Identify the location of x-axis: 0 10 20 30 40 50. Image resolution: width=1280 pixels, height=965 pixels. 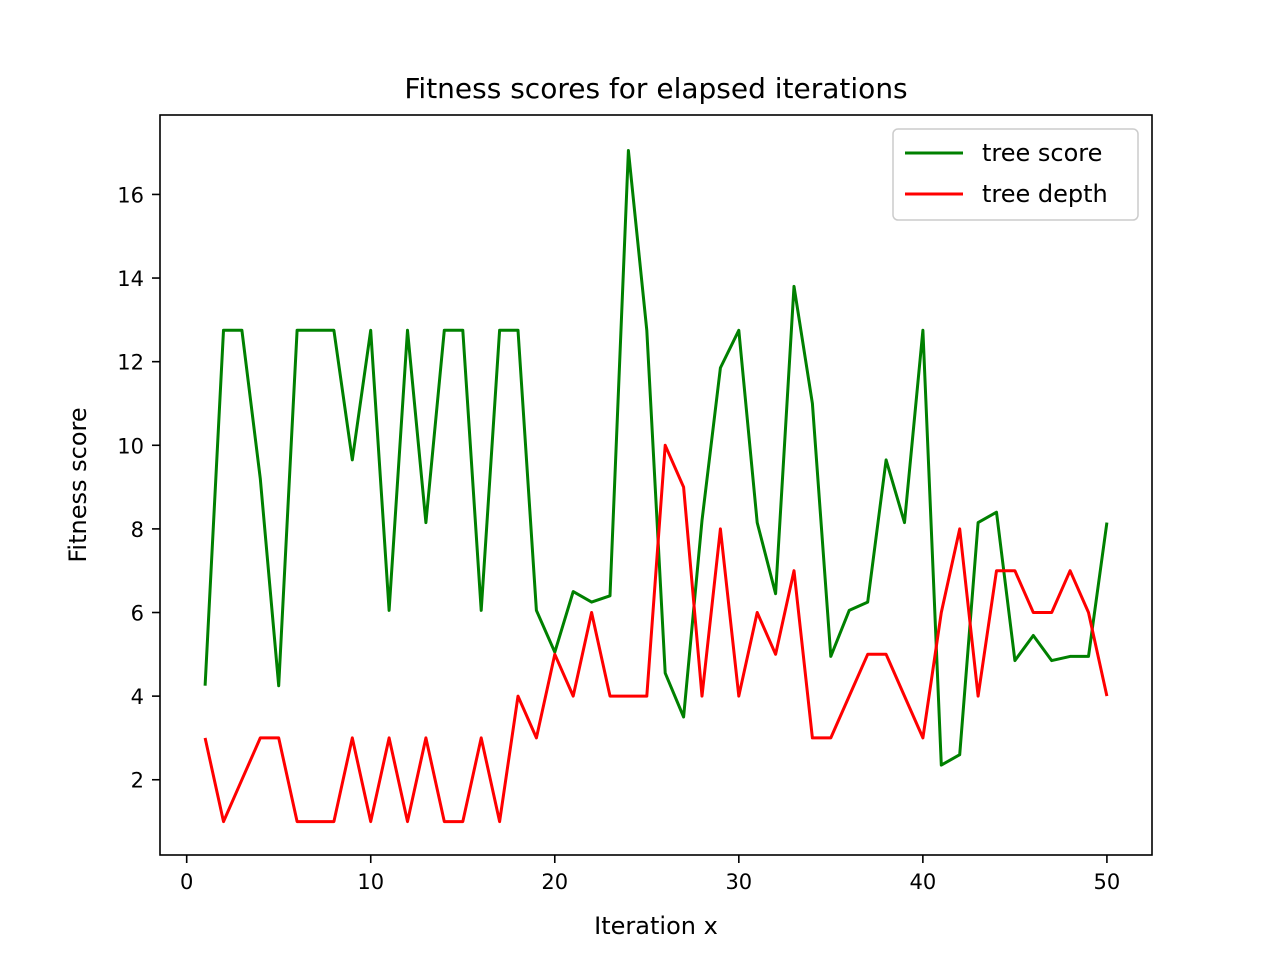
(650, 874).